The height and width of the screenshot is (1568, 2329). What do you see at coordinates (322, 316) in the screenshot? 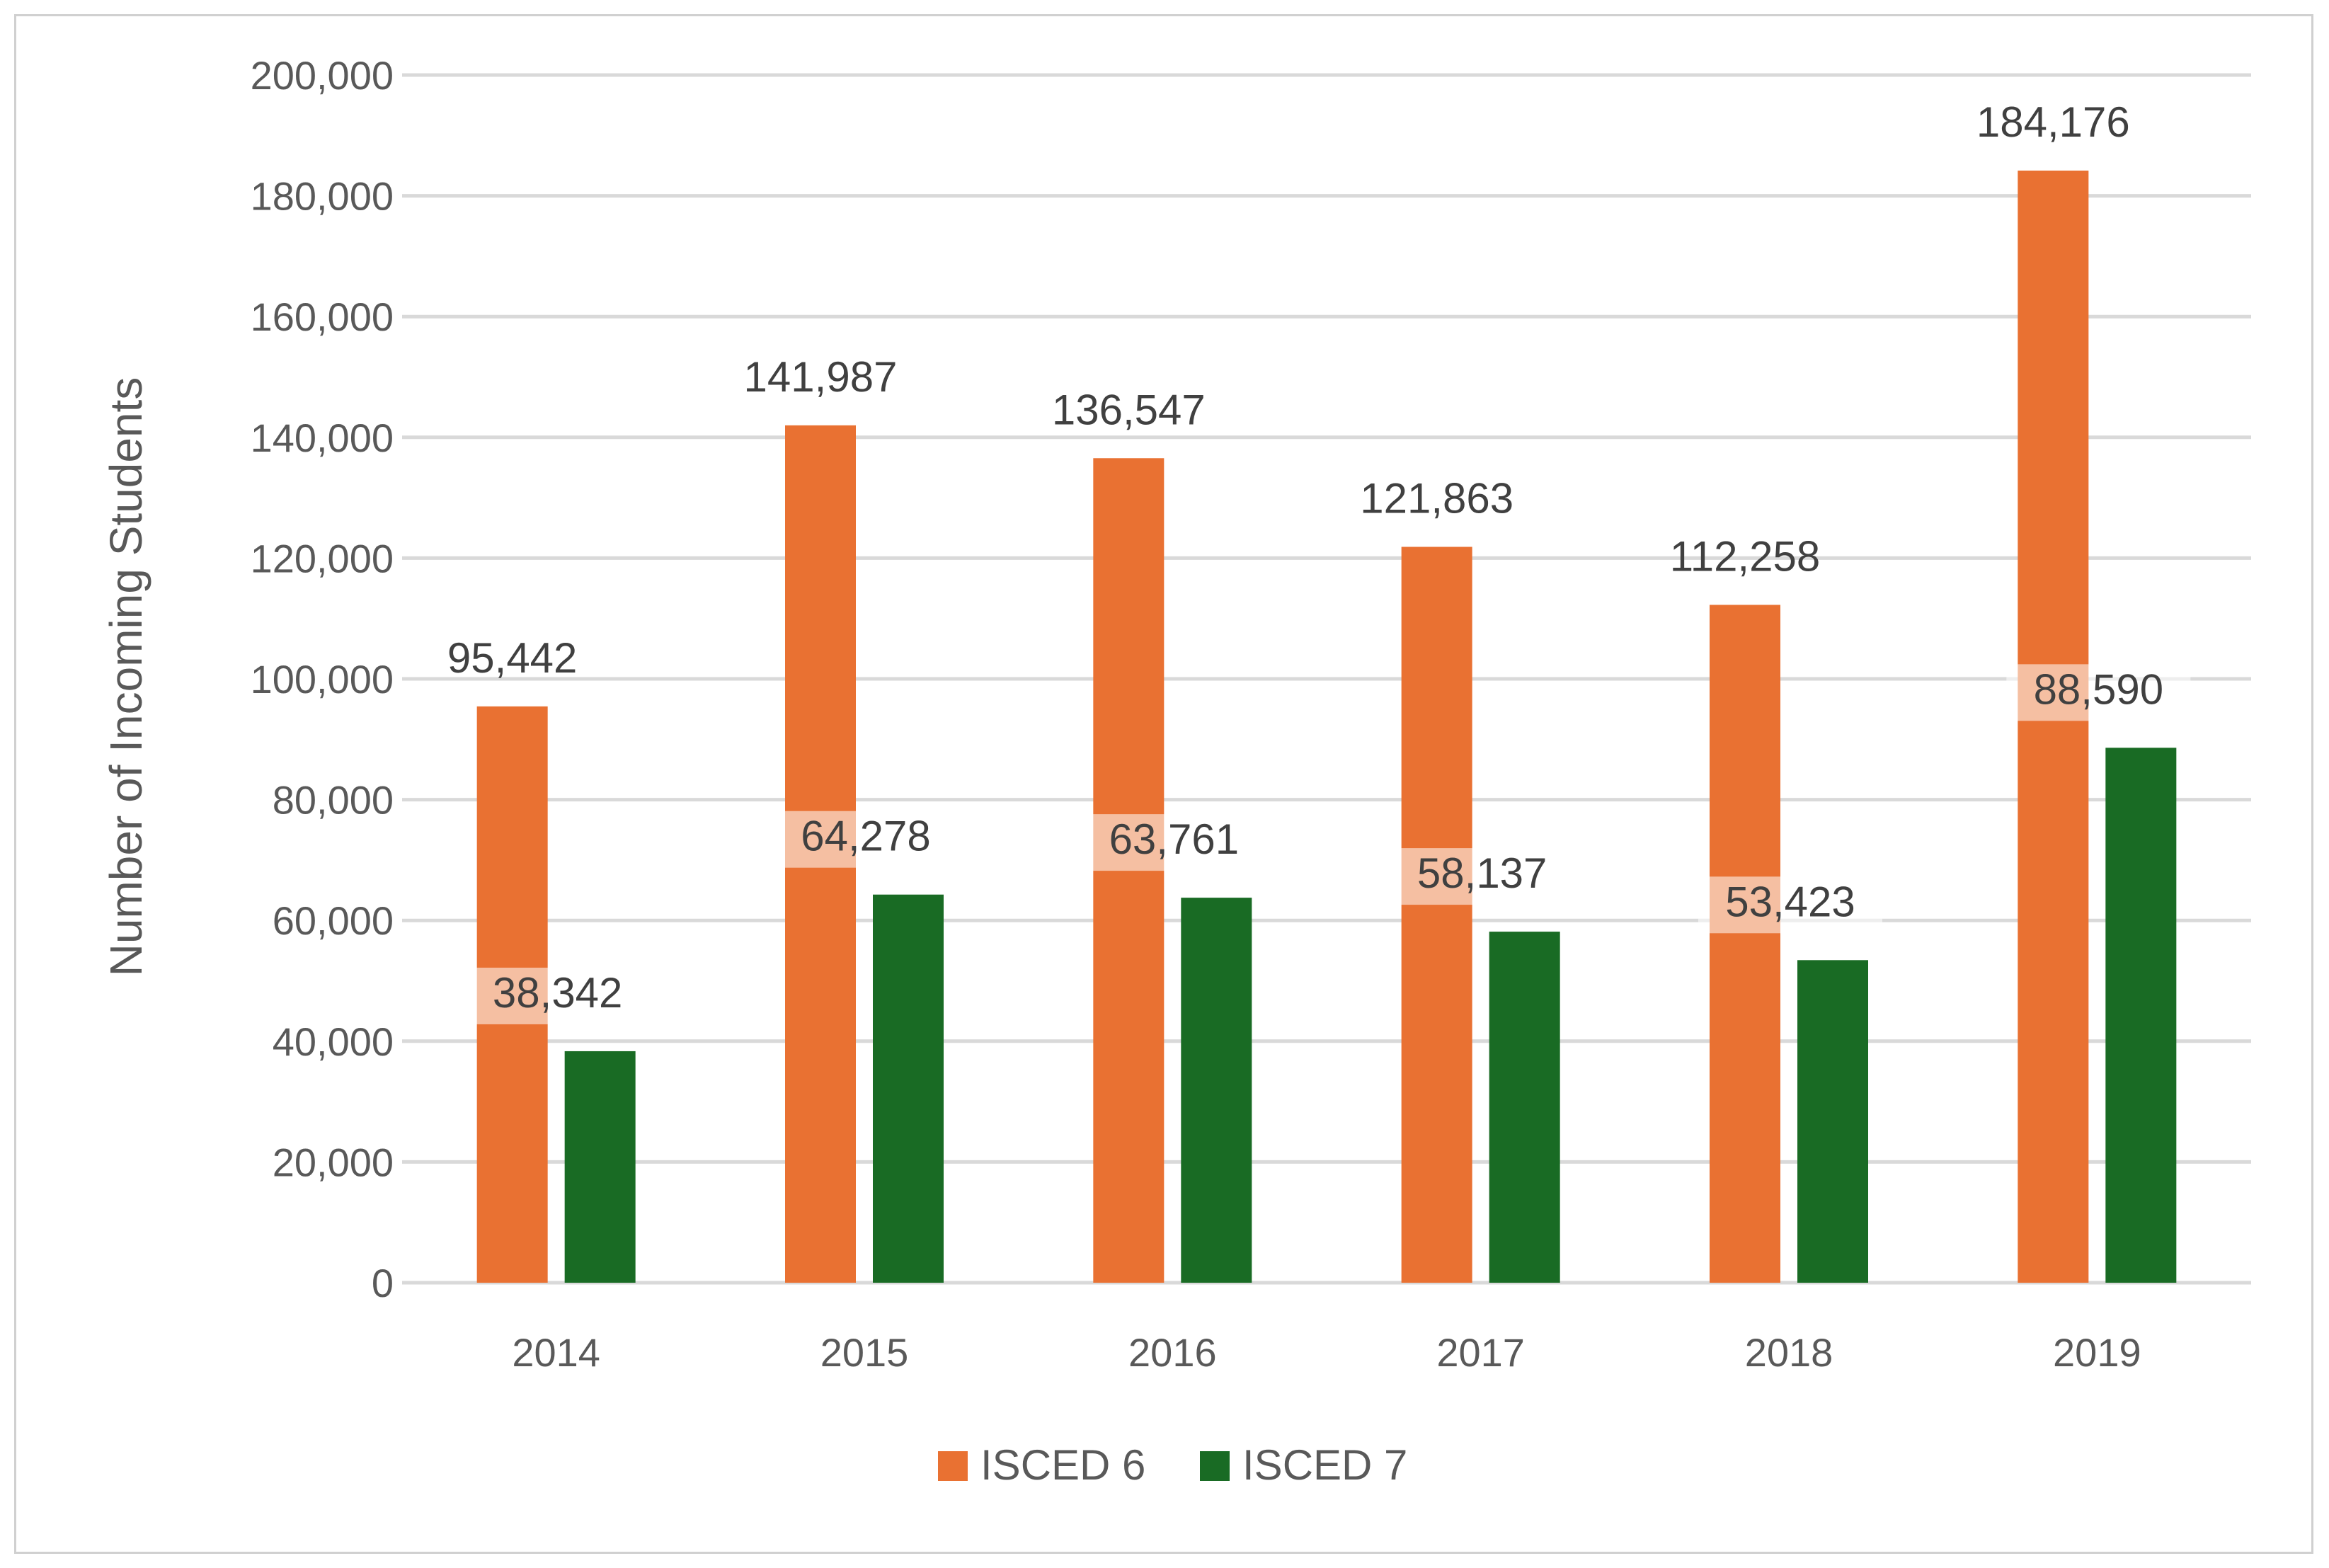
I see `y-tick-label: 160,000` at bounding box center [322, 316].